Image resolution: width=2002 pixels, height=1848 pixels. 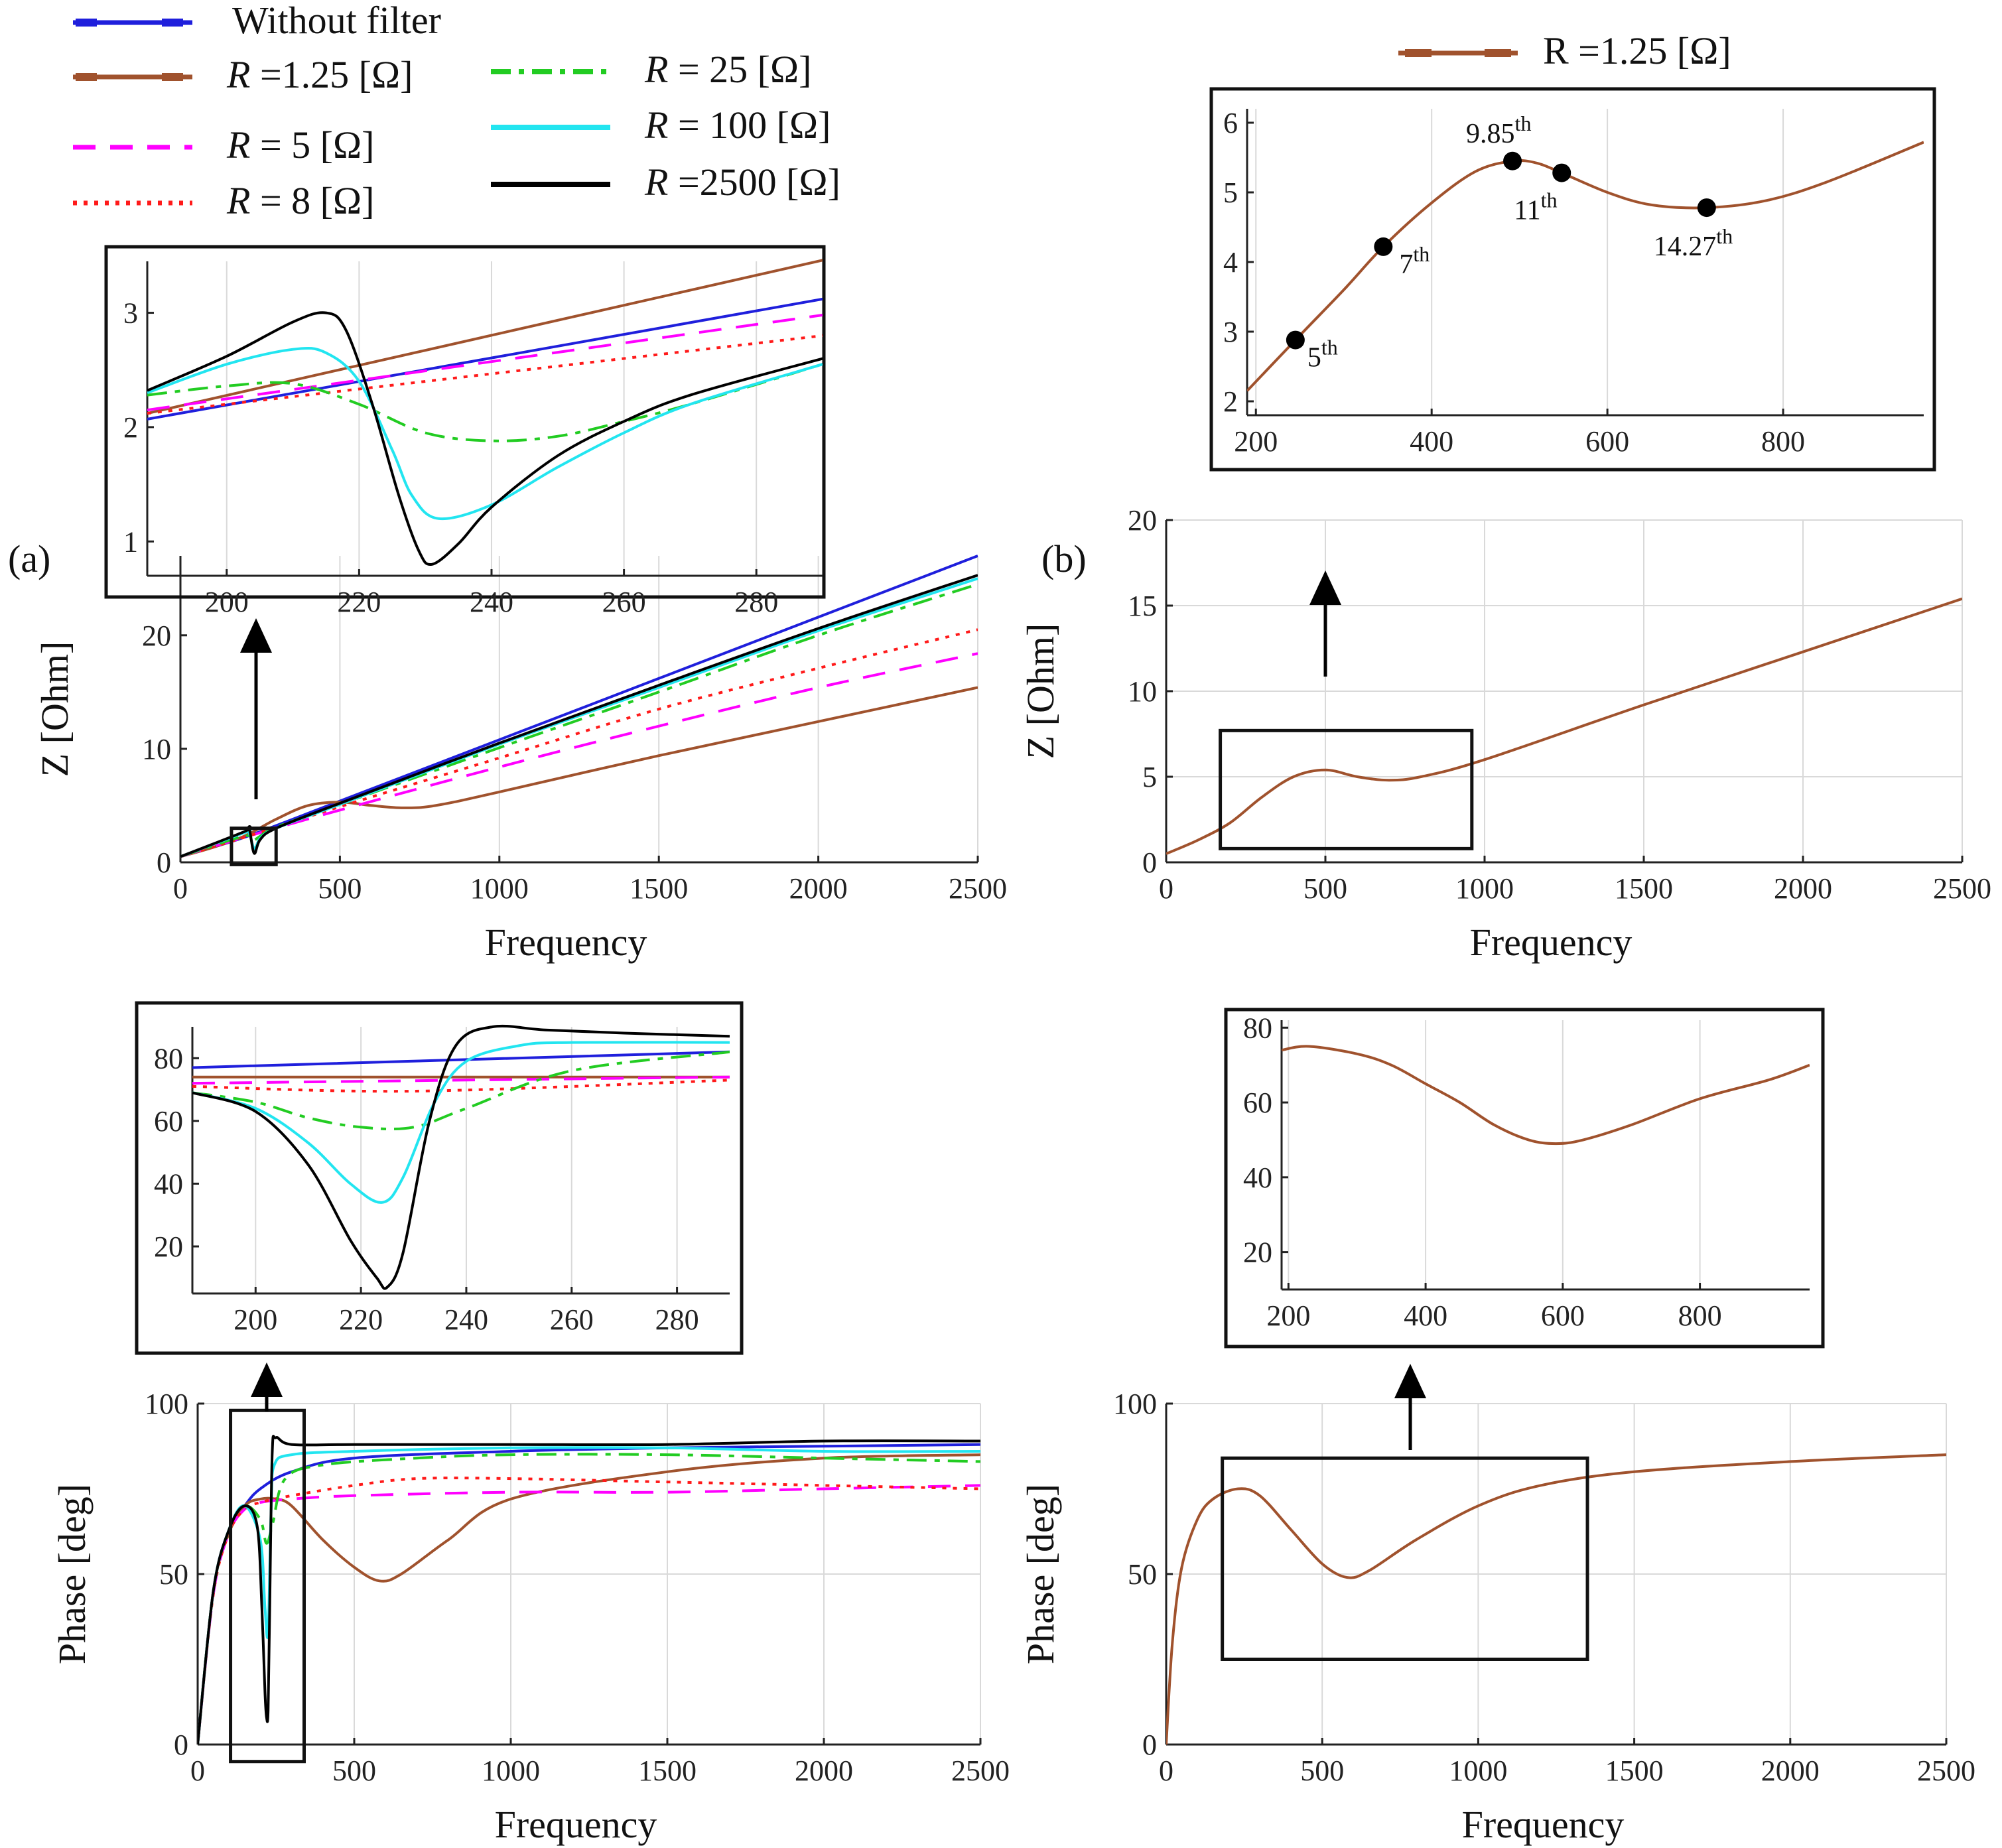 I want to click on chart-b_phase_inset: 200 400 600 800 20 40 60 80, so click(x=1524, y=1178).